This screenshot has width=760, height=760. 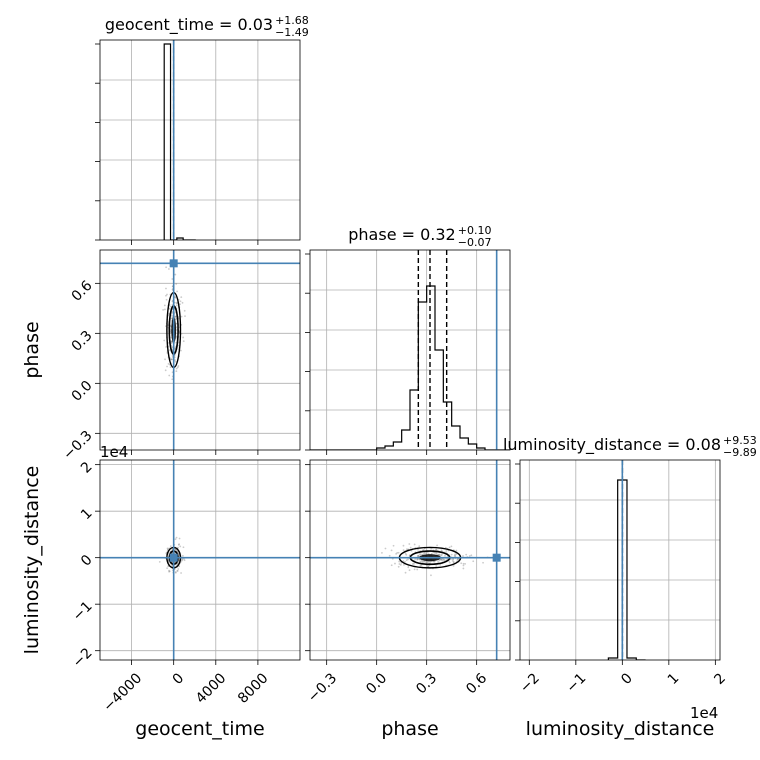 I want to click on panel-title-geocent_time: geocent_time = 0.03, so click(x=189, y=25).